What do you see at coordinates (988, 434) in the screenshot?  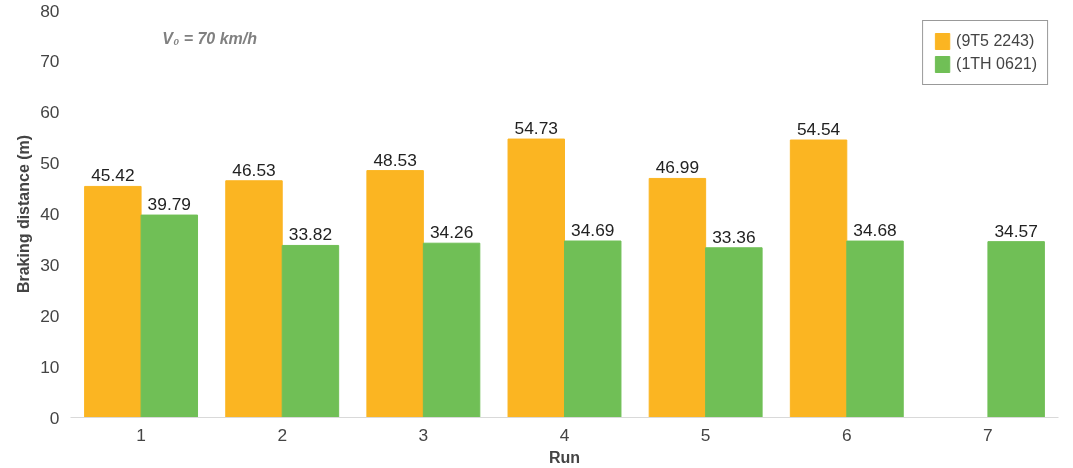 I see `x-tick-label: 7` at bounding box center [988, 434].